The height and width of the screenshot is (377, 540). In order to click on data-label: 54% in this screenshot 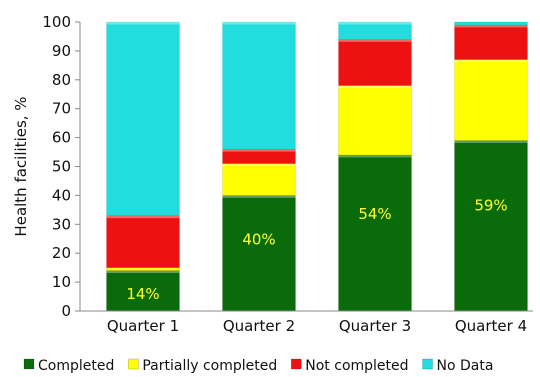, I will do `click(374, 214)`.